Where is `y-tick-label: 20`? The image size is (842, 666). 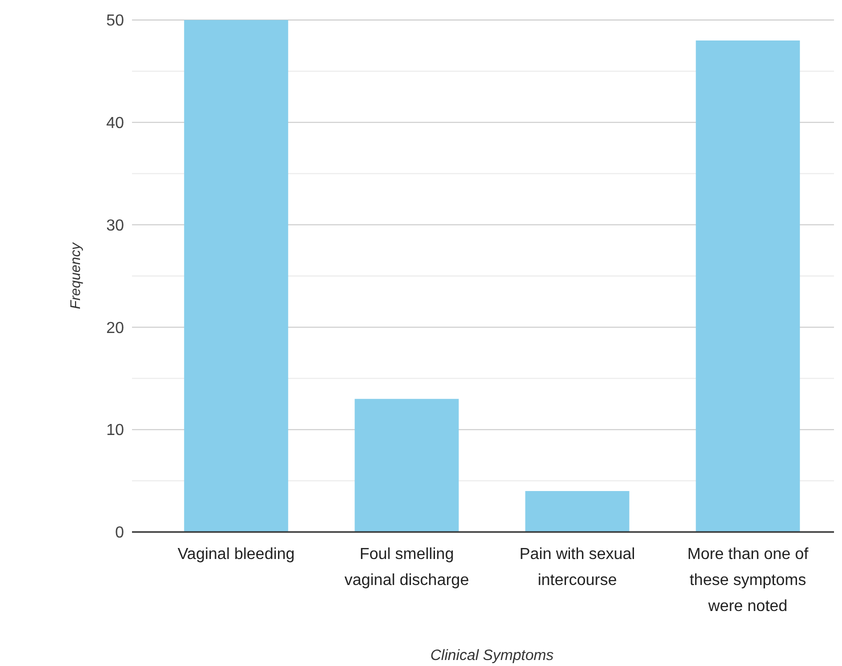
y-tick-label: 20 is located at coordinates (115, 328).